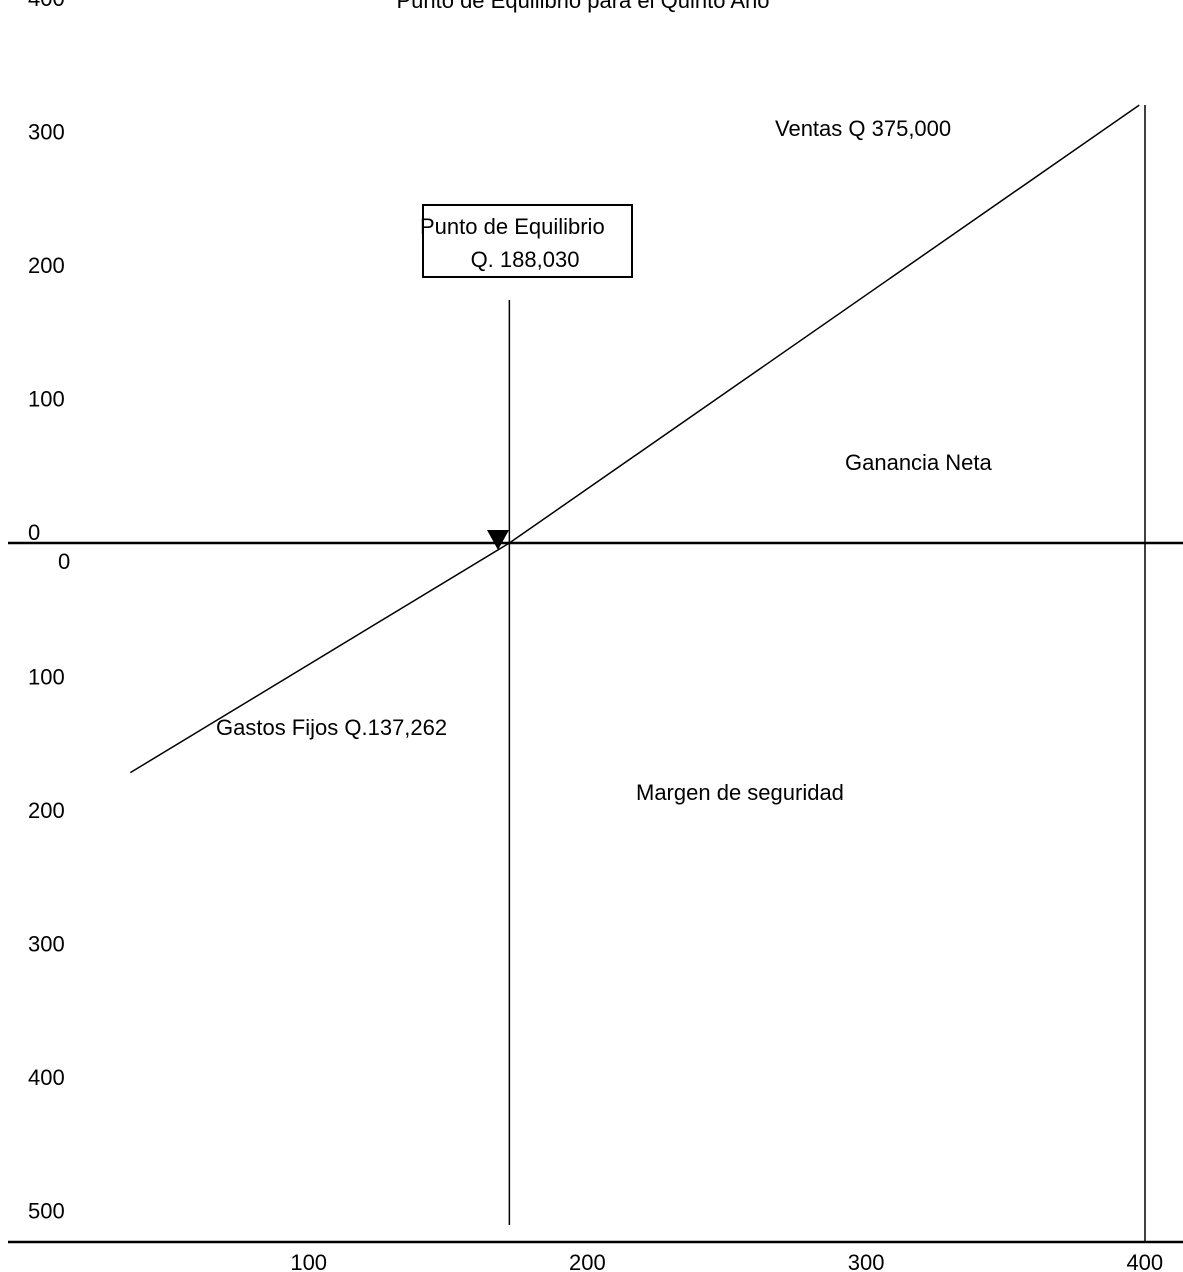 The width and height of the screenshot is (1183, 1272). What do you see at coordinates (46, 132) in the screenshot?
I see `y-tick-label-upper-300: 300` at bounding box center [46, 132].